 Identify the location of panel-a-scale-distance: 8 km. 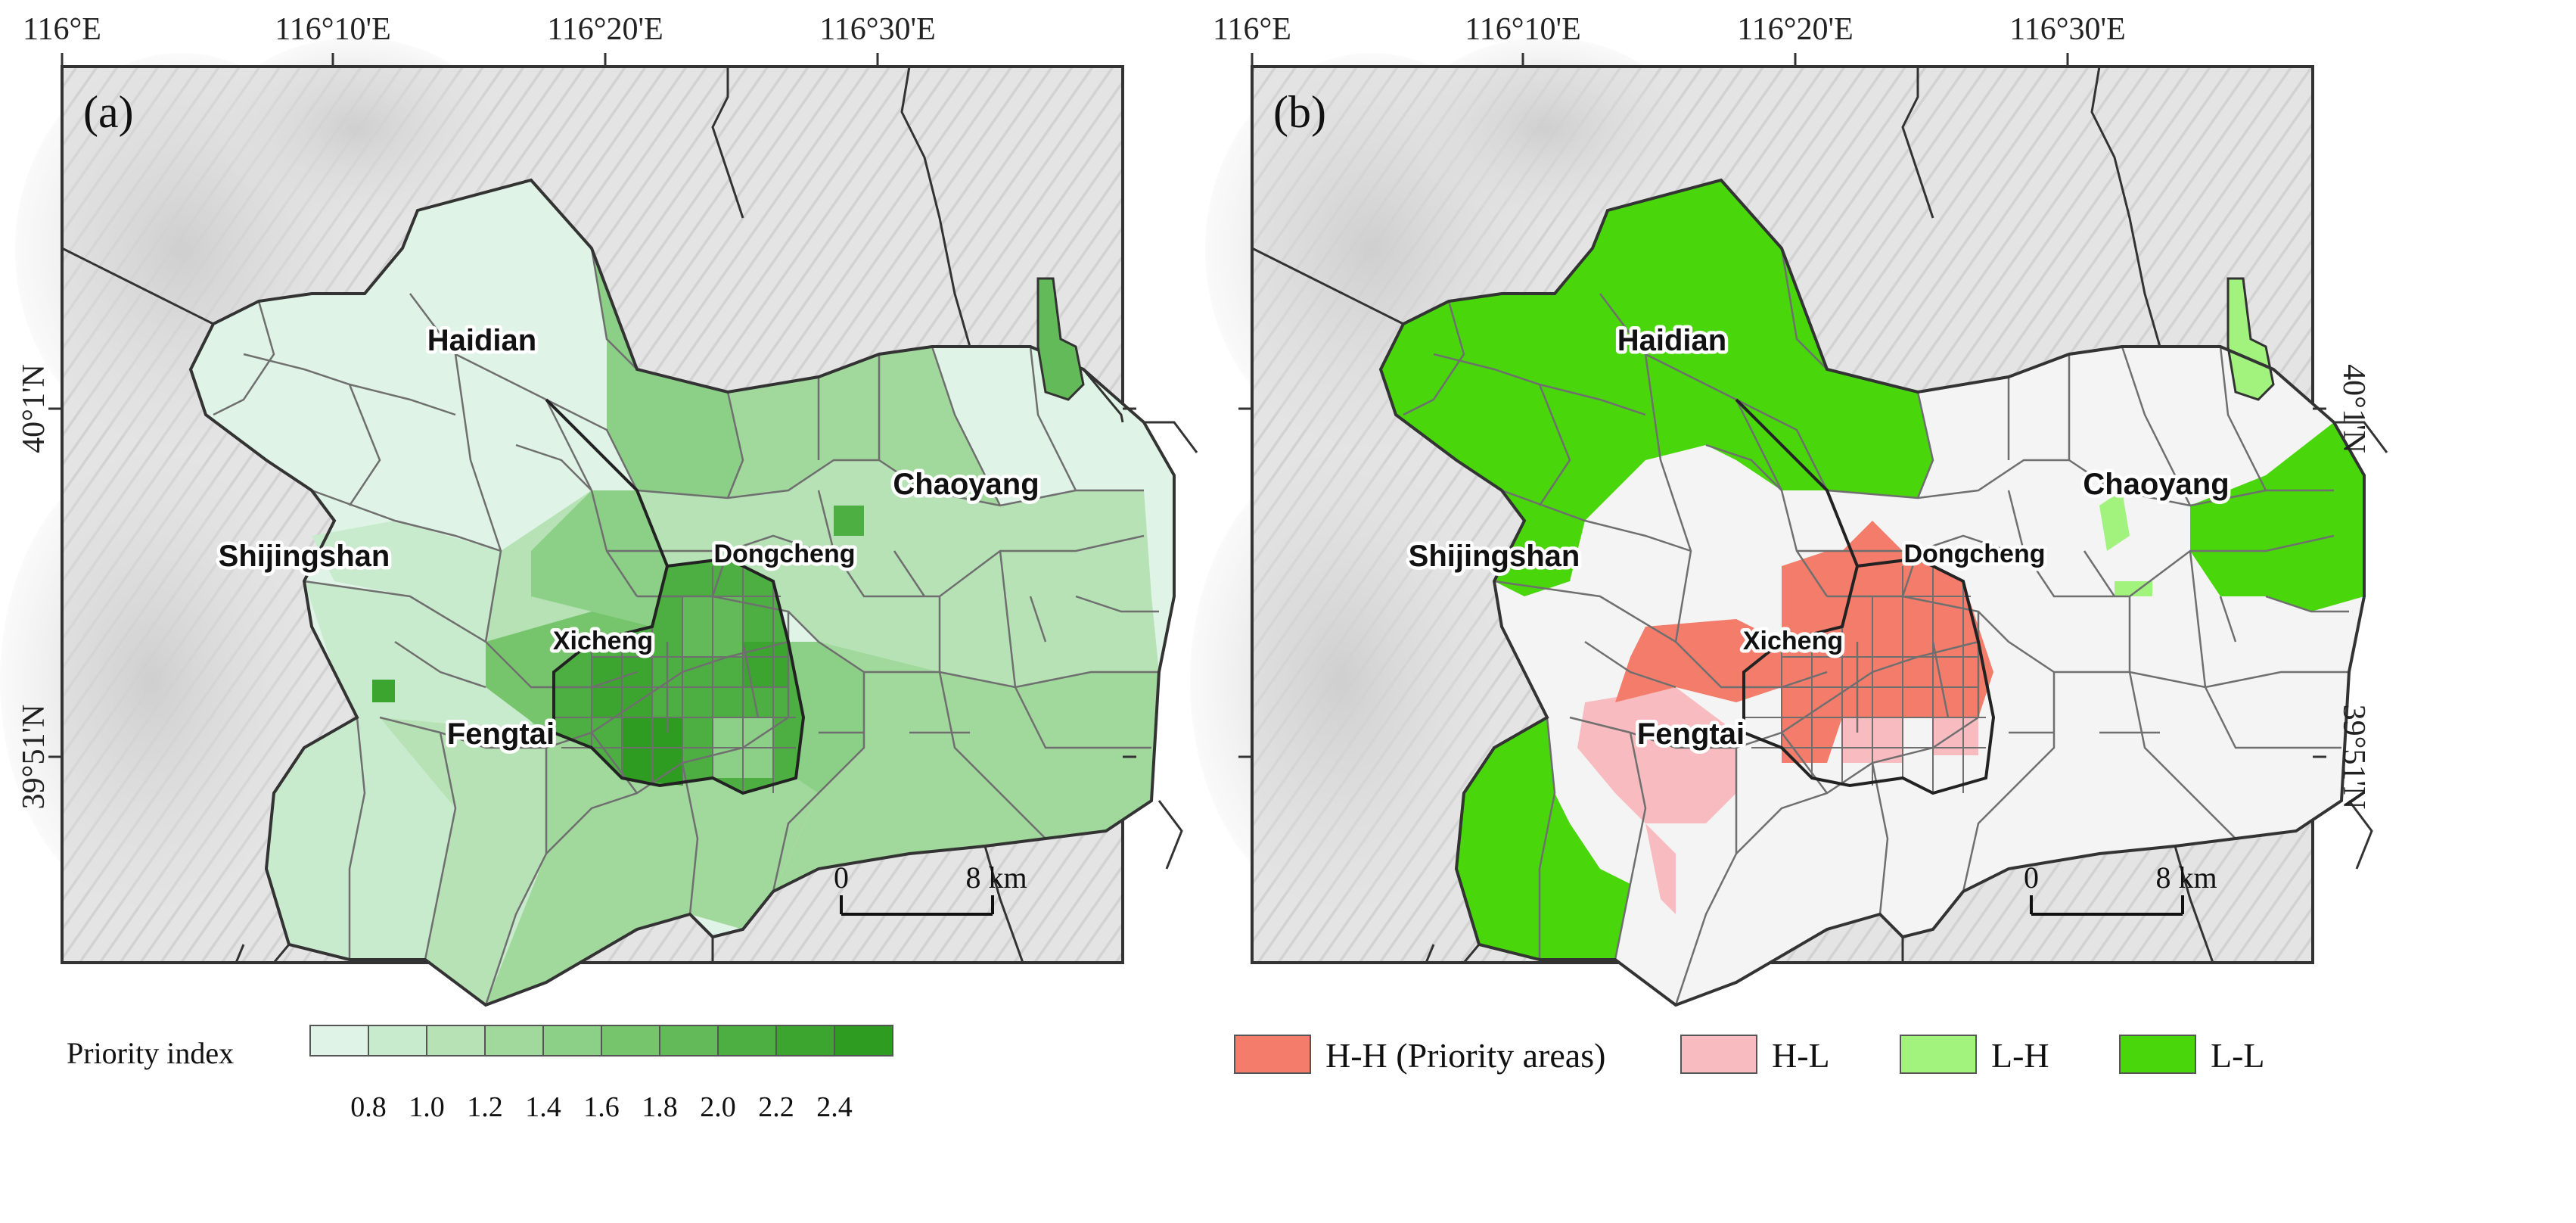
(996, 877).